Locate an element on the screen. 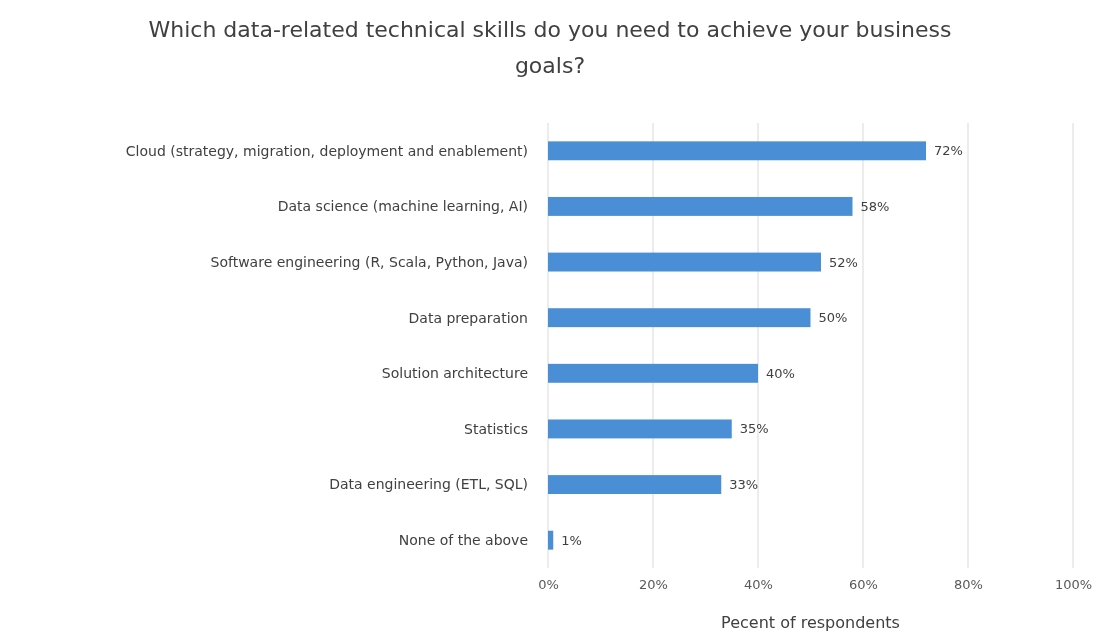 This screenshot has height=638, width=1099. y-tick-label: None of the above is located at coordinates (463, 540).